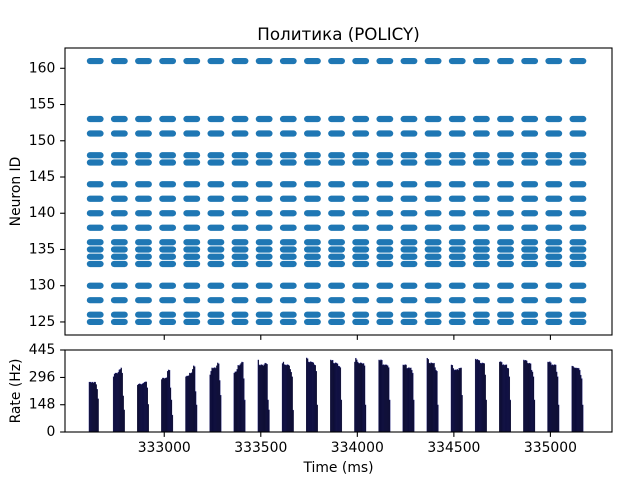 The width and height of the screenshot is (640, 480). Describe the element at coordinates (42, 105) in the screenshot. I see `raster-y-tick-label: 155` at that location.